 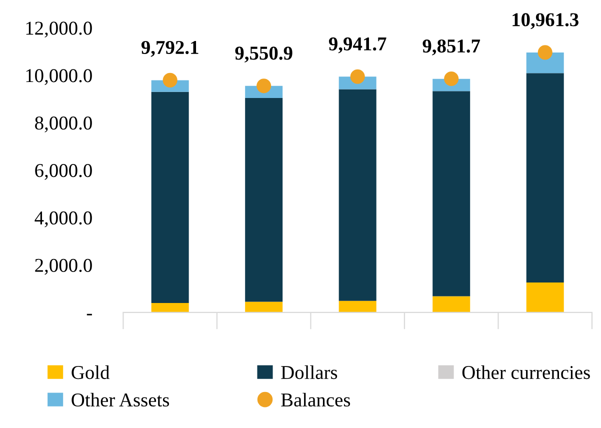 What do you see at coordinates (309, 372) in the screenshot?
I see `legend-label: Dollars` at bounding box center [309, 372].